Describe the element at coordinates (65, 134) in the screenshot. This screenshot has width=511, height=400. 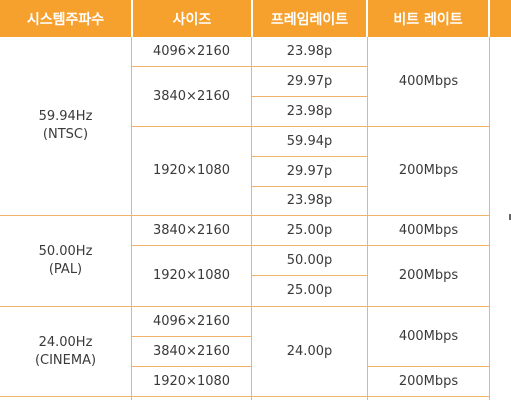
I see `system-frequency-standard: (NTSC)` at that location.